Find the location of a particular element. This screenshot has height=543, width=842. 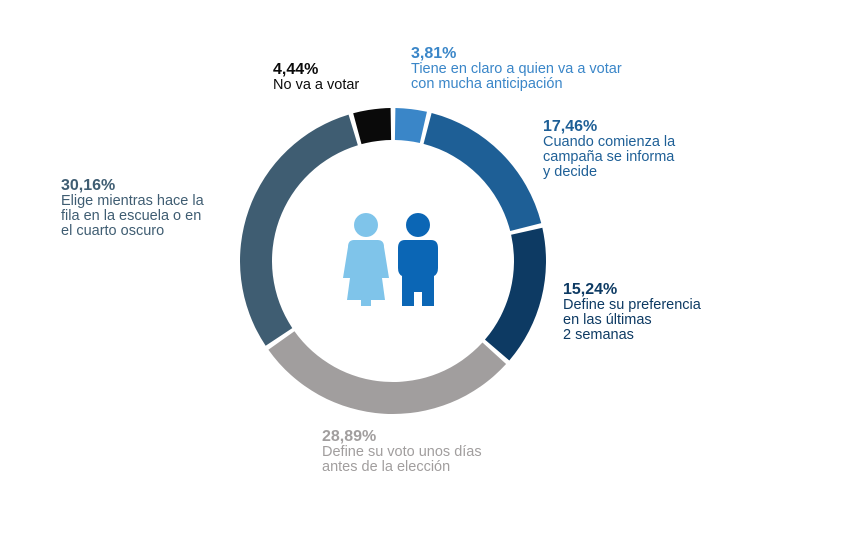

slice-0-percent: 3,81% is located at coordinates (434, 53).